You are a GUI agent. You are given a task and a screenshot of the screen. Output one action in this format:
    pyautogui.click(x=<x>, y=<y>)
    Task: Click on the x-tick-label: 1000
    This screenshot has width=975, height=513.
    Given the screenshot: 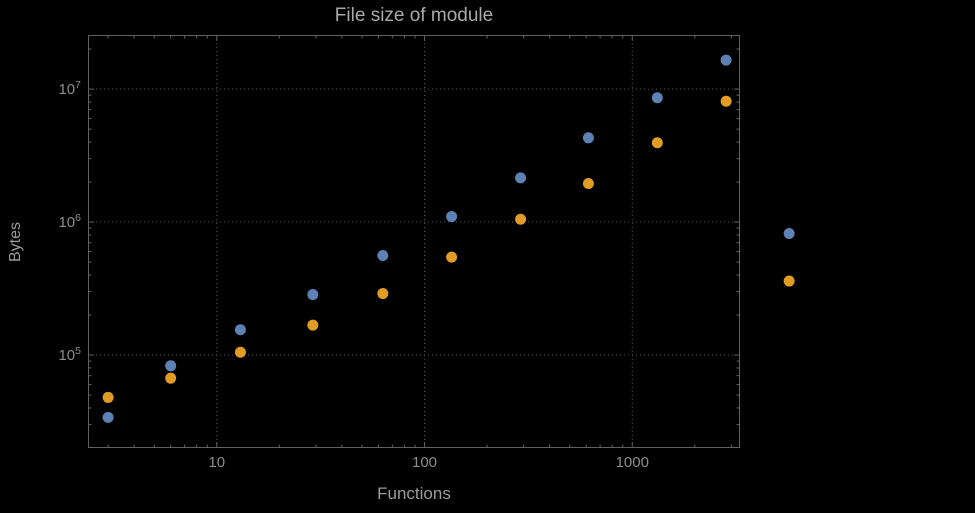 What is the action you would take?
    pyautogui.click(x=632, y=462)
    